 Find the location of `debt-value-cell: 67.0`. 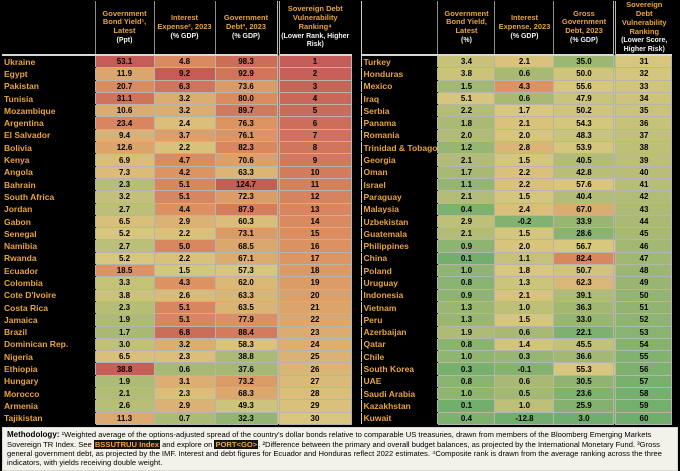

debt-value-cell: 67.0 is located at coordinates (584, 209).